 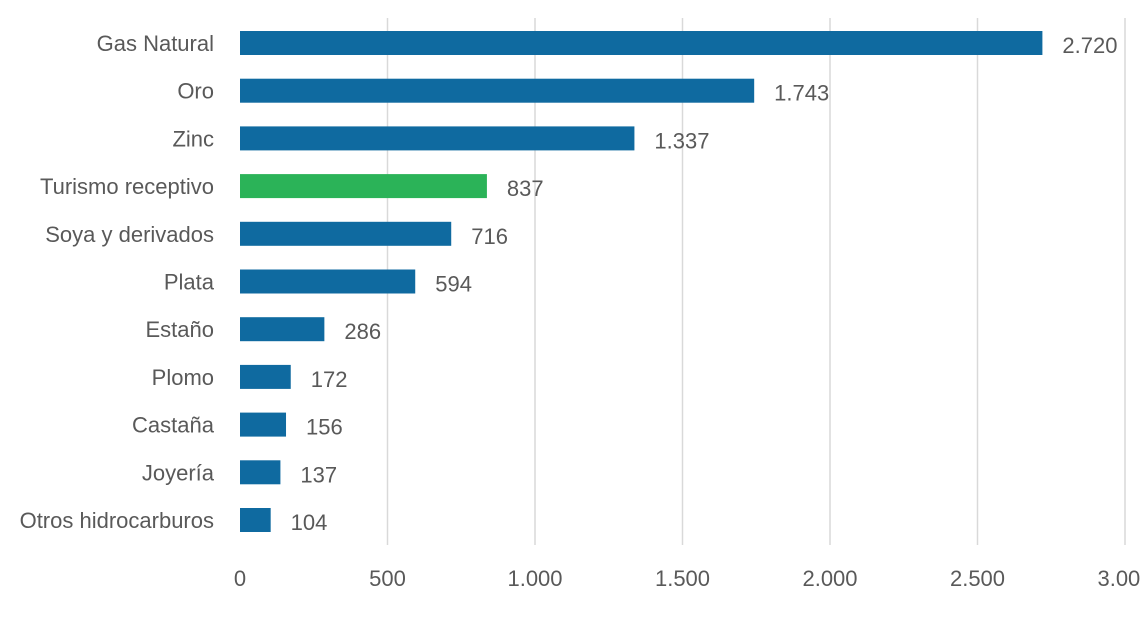 What do you see at coordinates (324, 427) in the screenshot?
I see `data-label: 156` at bounding box center [324, 427].